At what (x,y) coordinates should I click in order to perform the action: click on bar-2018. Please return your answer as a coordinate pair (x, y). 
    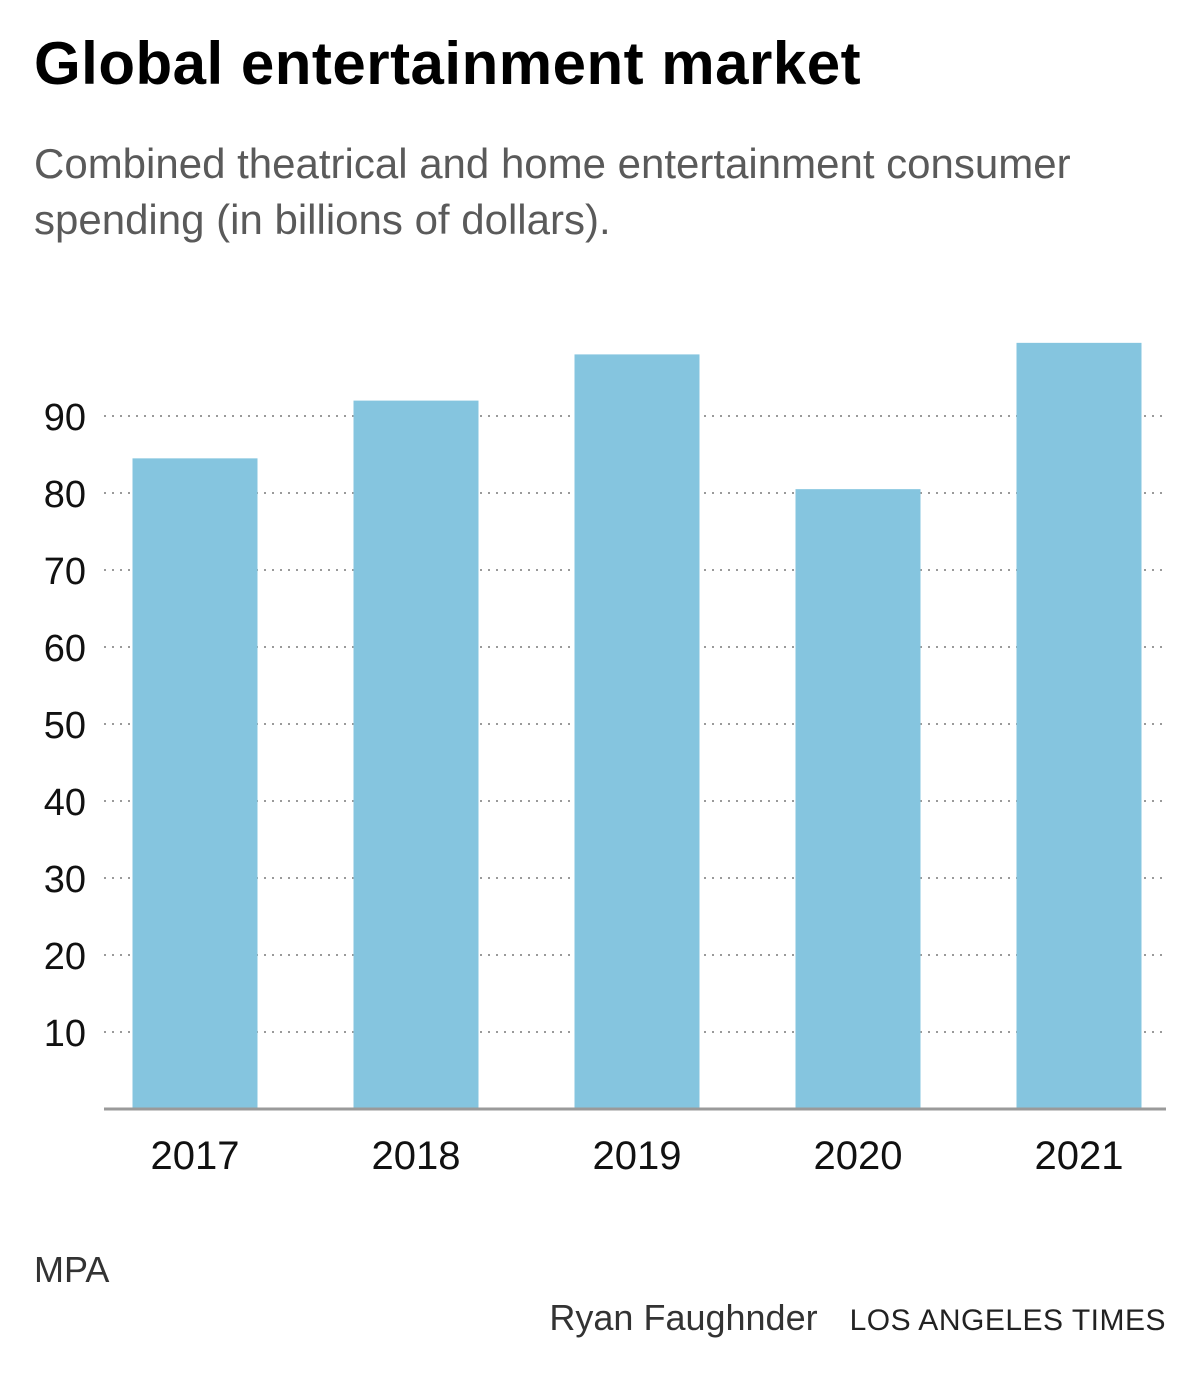
    Looking at the image, I should click on (416, 755).